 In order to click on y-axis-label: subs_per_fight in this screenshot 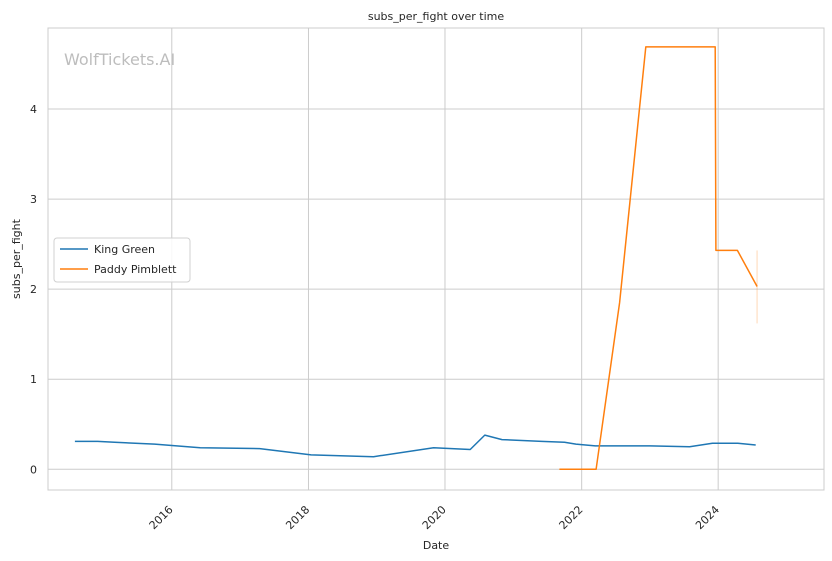, I will do `click(16, 258)`.